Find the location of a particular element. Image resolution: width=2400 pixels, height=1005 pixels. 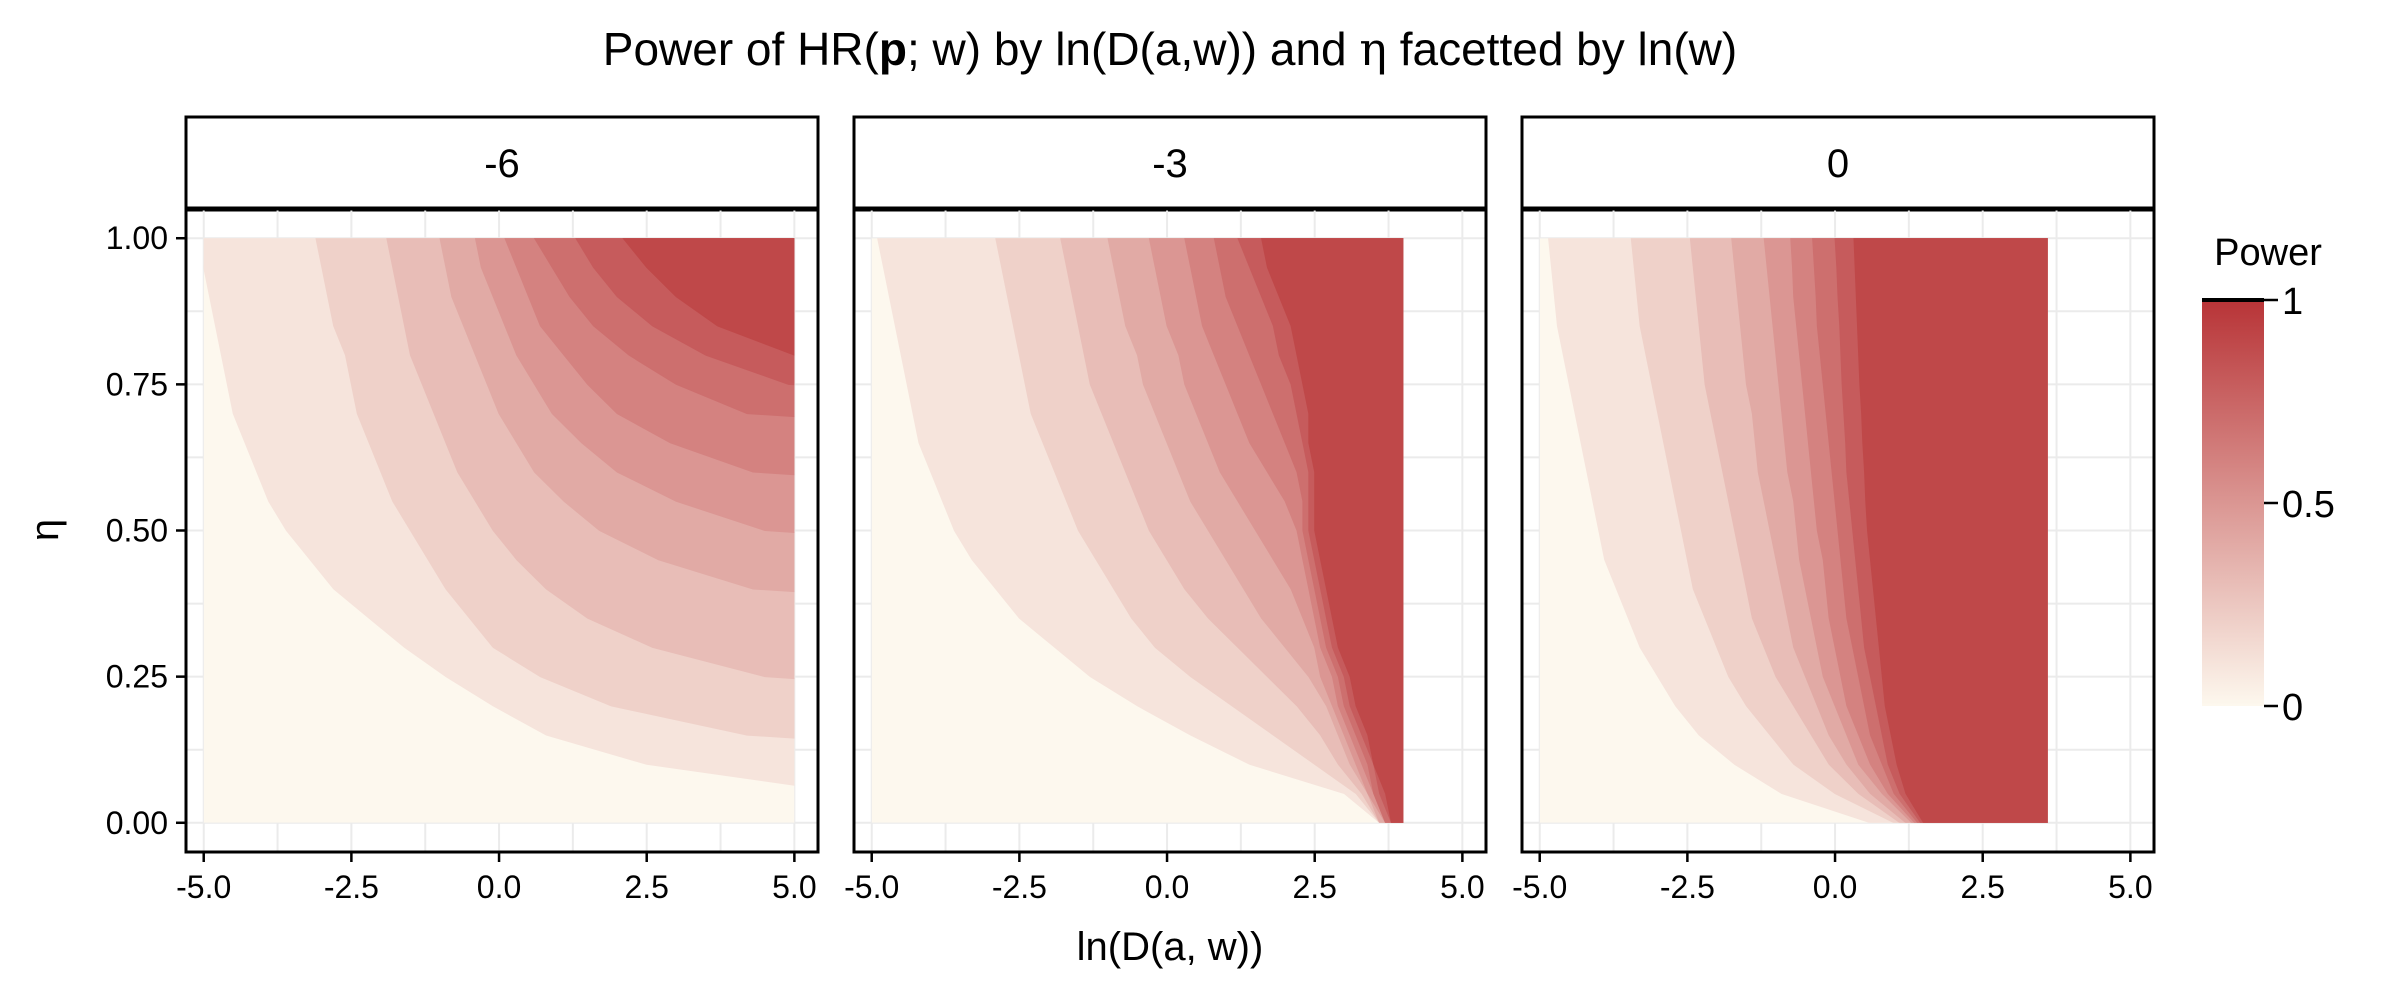

y-tick-label: 0.00 is located at coordinates (137, 823).